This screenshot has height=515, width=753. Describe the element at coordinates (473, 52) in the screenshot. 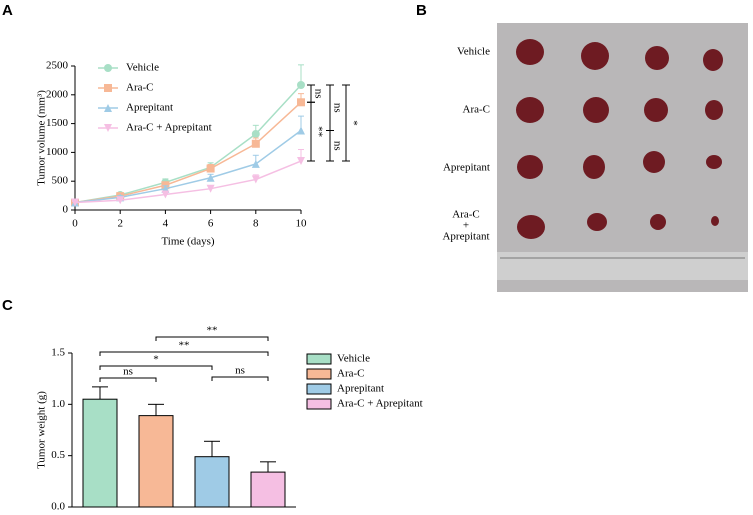

I see `row-label: Vehicle` at that location.